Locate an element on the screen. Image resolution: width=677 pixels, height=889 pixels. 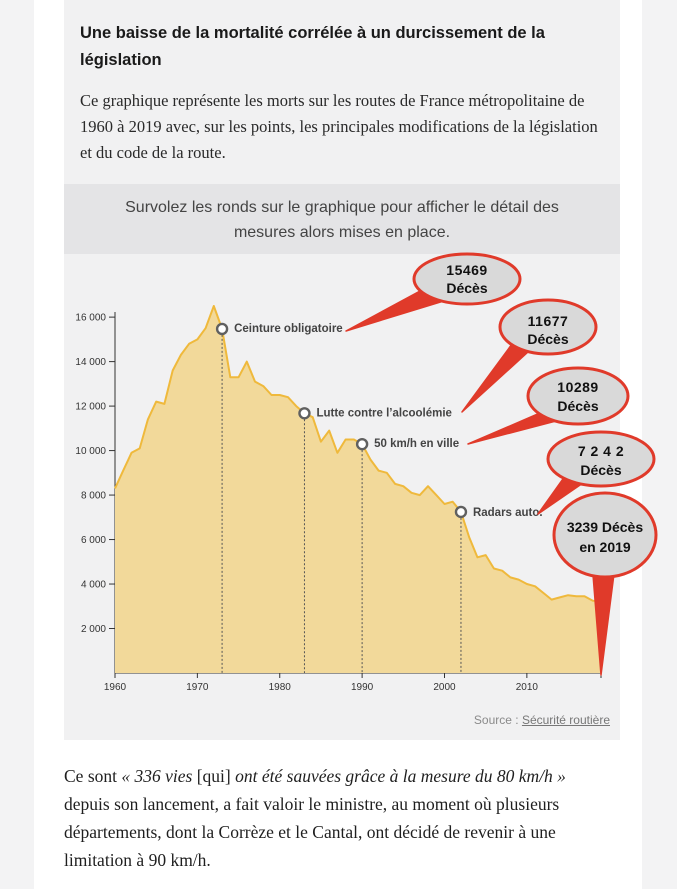
source-link: Sécurité routière is located at coordinates (565, 720).